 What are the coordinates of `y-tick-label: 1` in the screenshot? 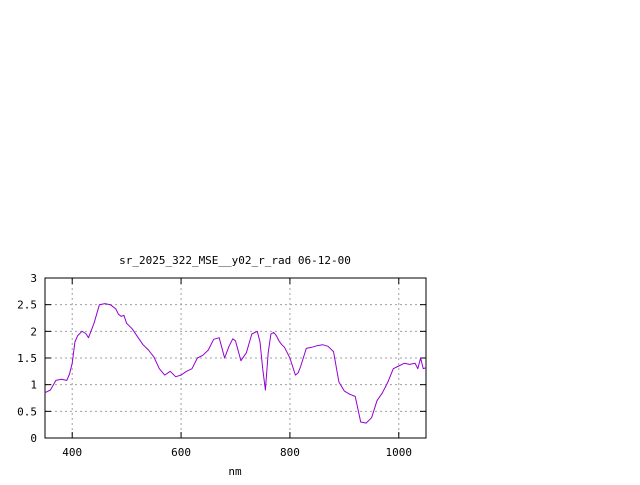 It's located at (33, 385).